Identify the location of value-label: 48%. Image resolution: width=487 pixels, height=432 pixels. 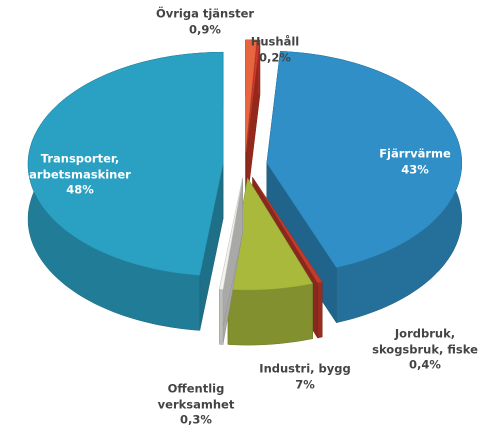
(80, 189).